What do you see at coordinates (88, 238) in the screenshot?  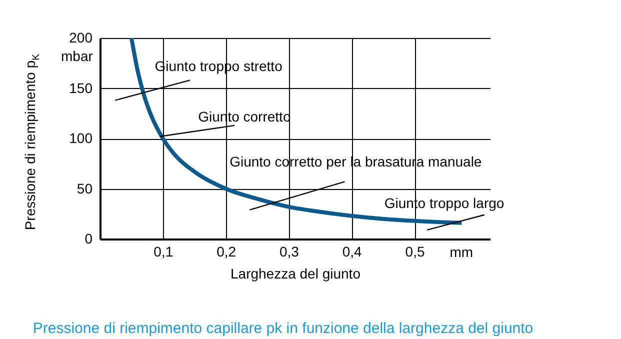 I see `y-tick-label: 0` at bounding box center [88, 238].